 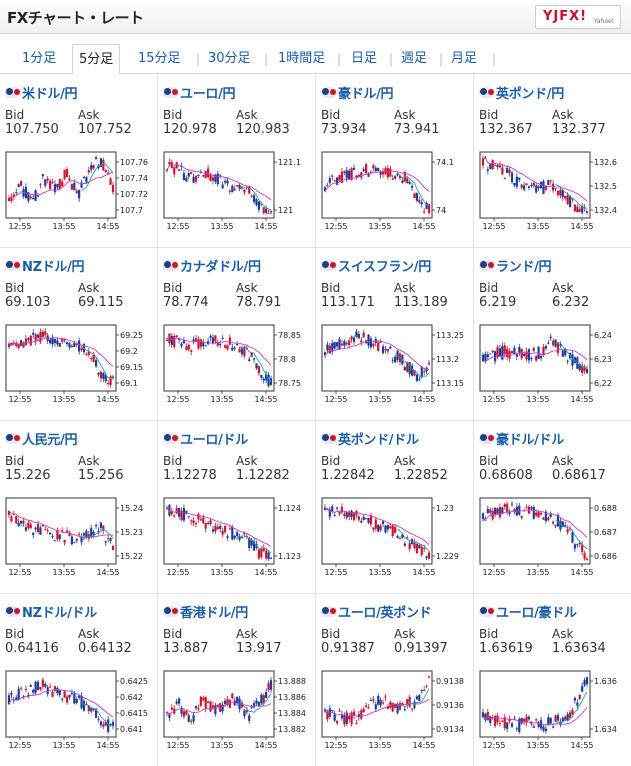 I want to click on pair-name-link: ユーロ/豪ドル, so click(x=528, y=611).